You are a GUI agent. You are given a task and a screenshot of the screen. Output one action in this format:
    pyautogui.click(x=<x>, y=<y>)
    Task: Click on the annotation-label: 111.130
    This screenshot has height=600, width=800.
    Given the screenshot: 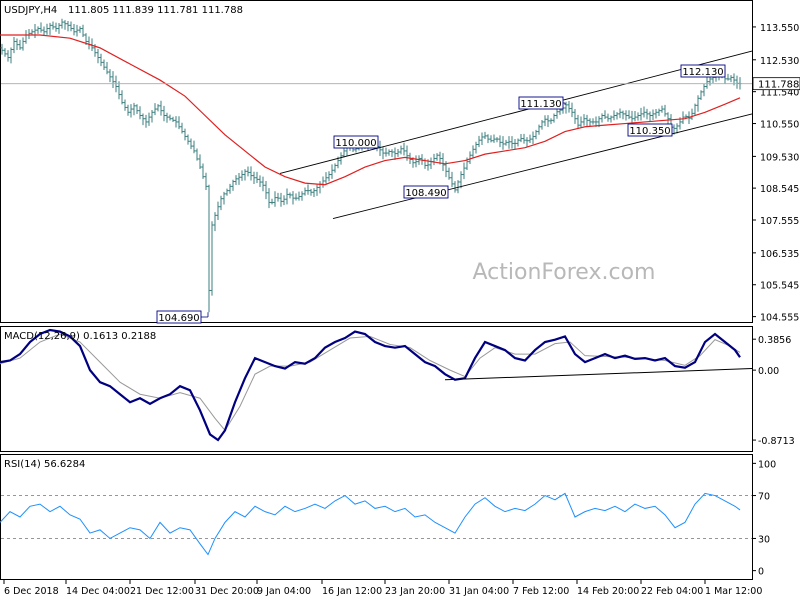 What is the action you would take?
    pyautogui.click(x=540, y=104)
    